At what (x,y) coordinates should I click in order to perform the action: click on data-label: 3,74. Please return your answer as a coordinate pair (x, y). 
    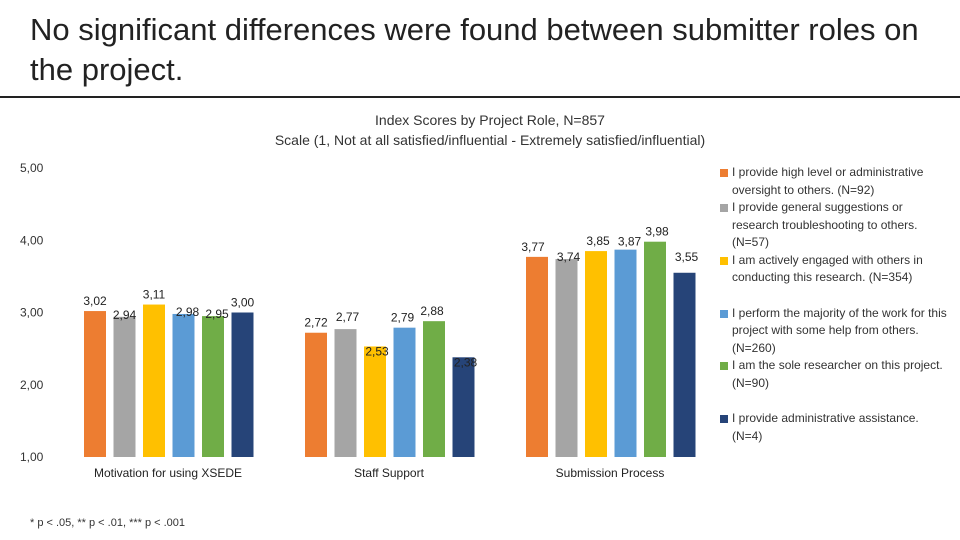
    Looking at the image, I should click on (569, 257).